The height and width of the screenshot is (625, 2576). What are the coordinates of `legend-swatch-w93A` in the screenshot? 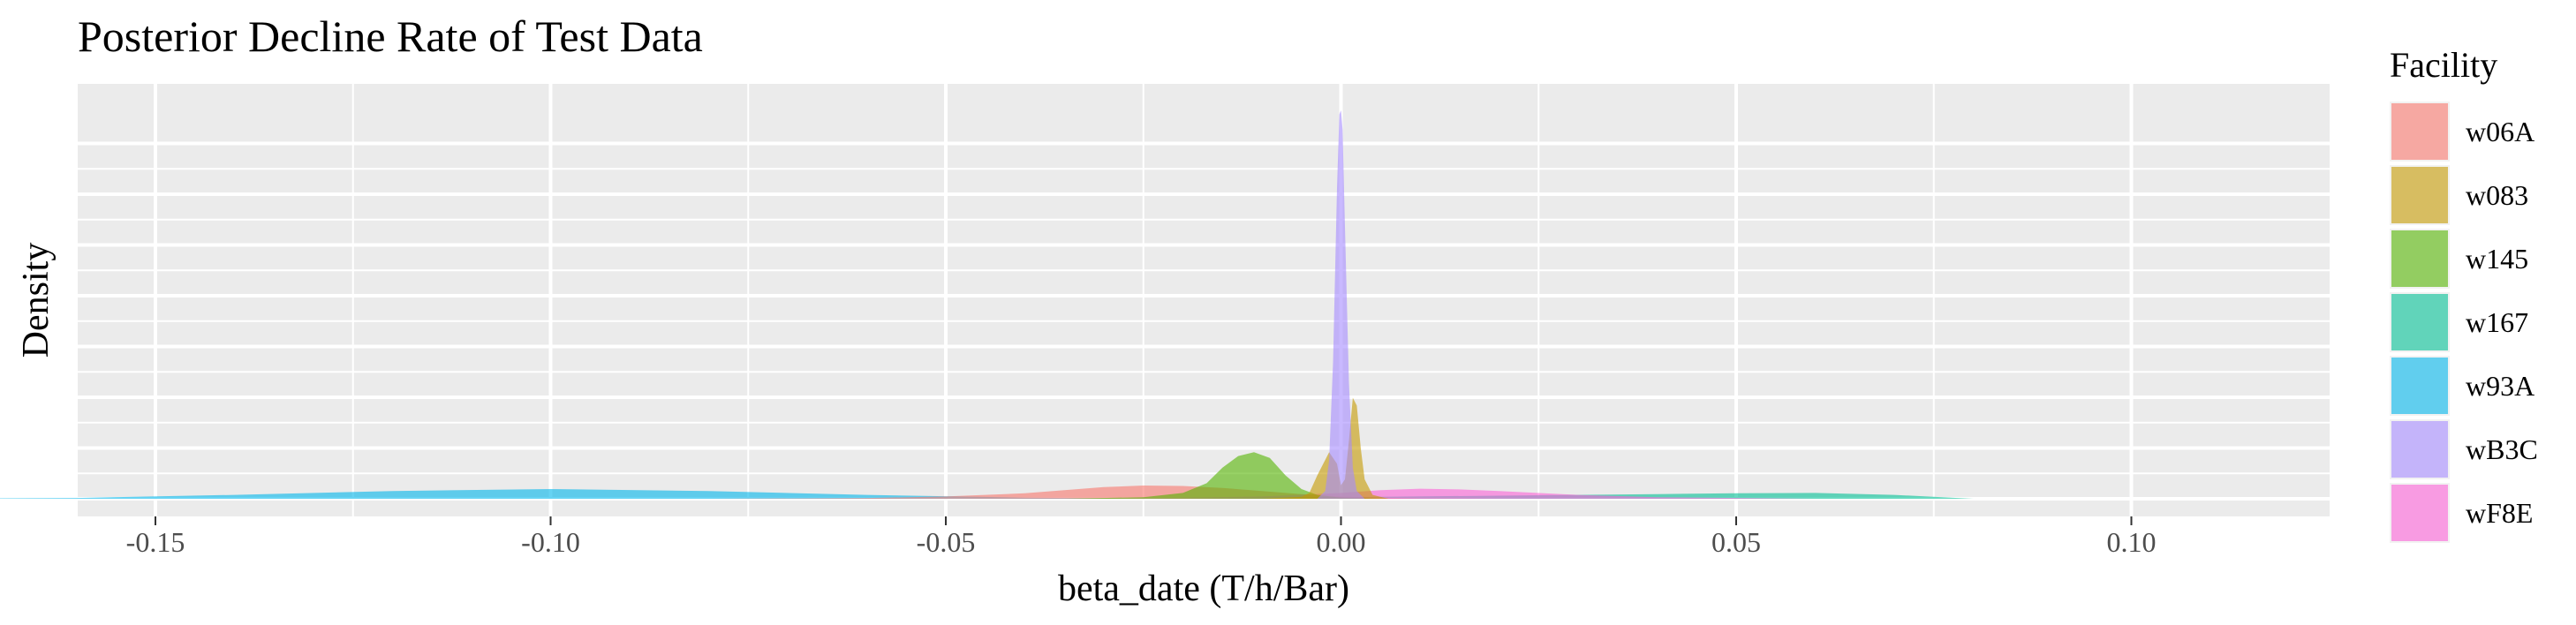 It's located at (2419, 386).